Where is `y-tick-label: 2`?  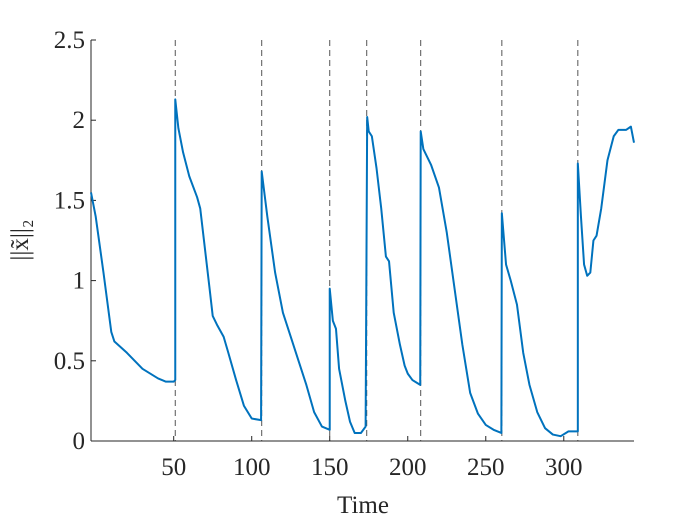 y-tick-label: 2 is located at coordinates (79, 120).